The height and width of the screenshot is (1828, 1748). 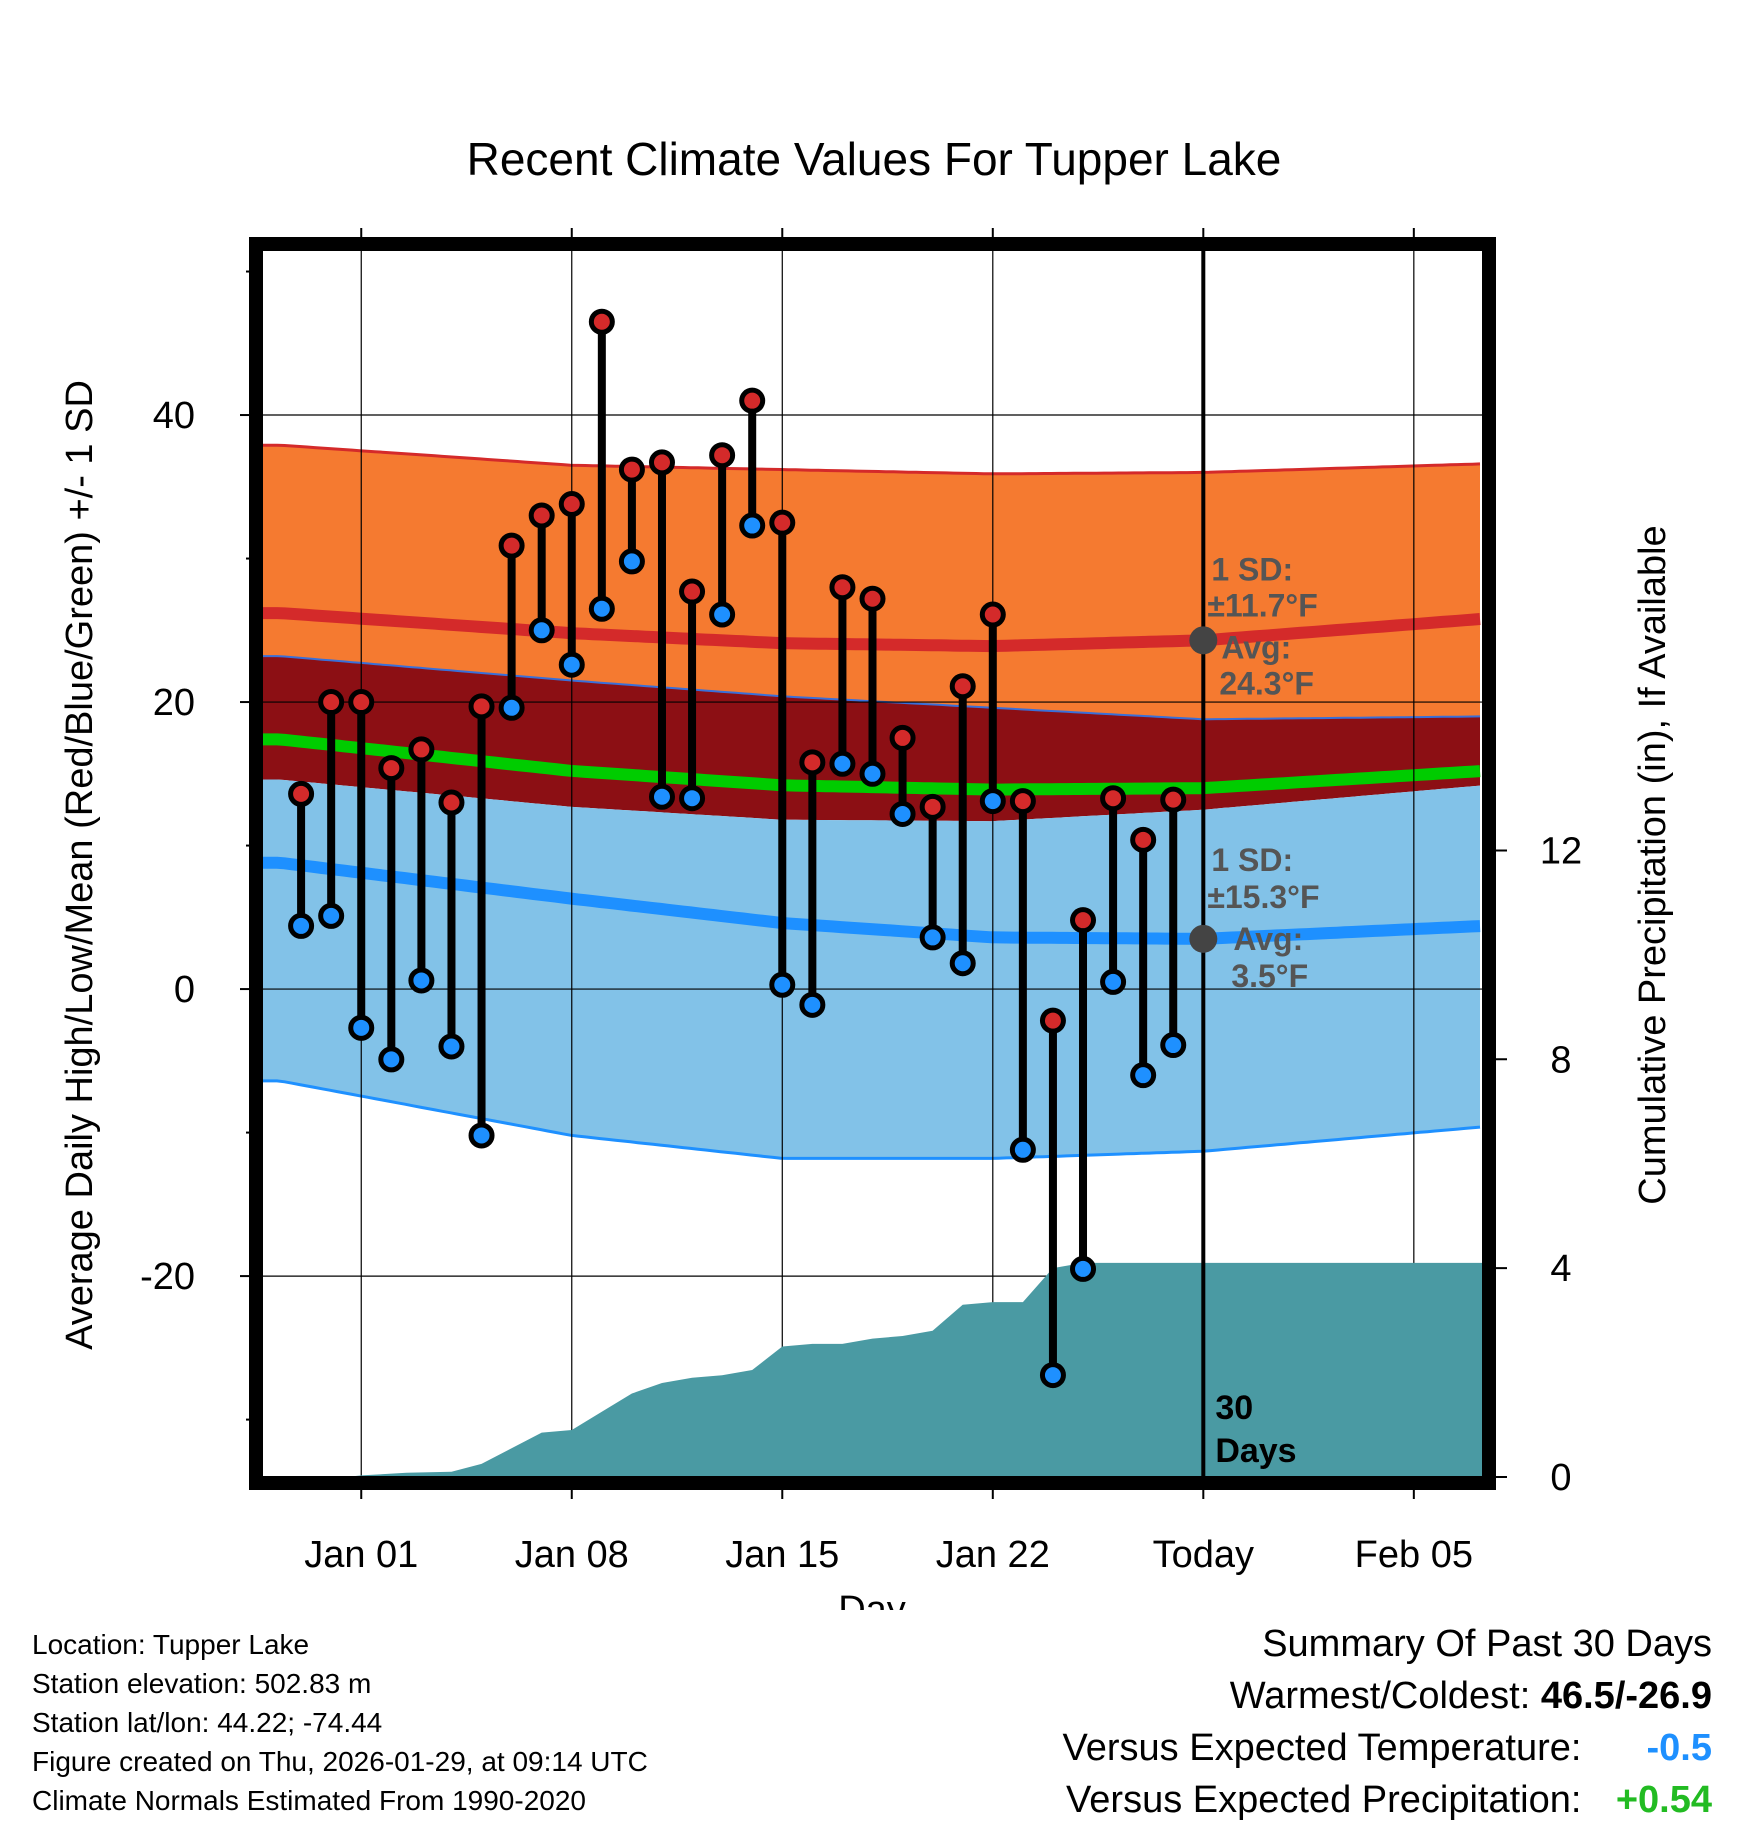 I want to click on high-plus-sd-line, so click(x=871, y=459).